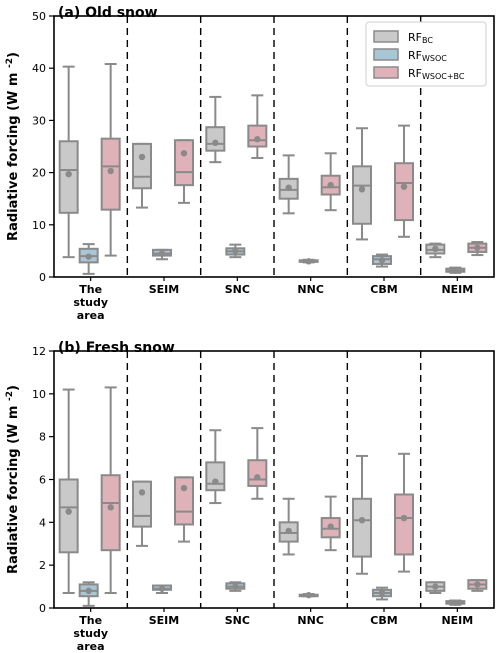 Image resolution: width=500 pixels, height=653 pixels. Describe the element at coordinates (310, 620) in the screenshot. I see `x-category-label: NNC` at that location.